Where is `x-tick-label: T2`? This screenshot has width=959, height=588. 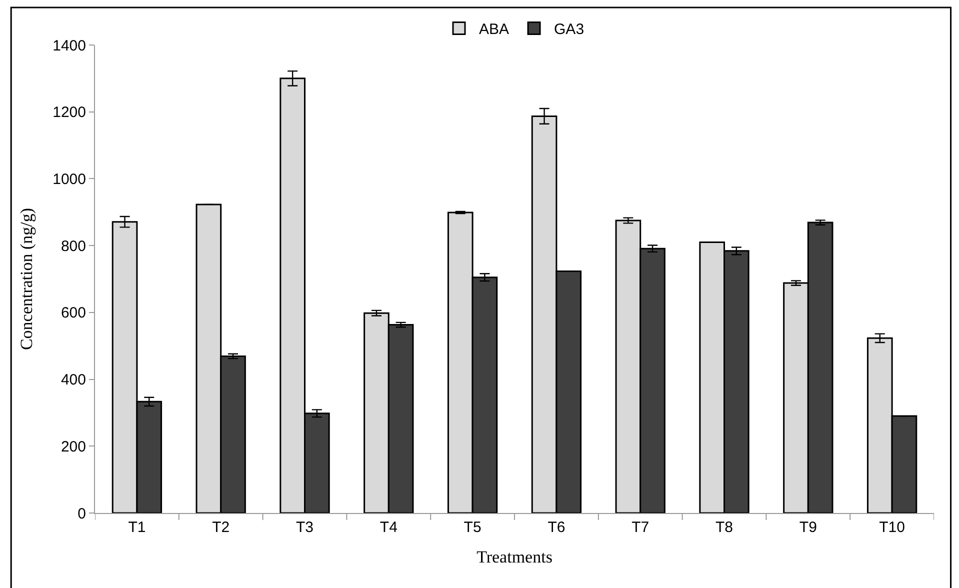 x-tick-label: T2 is located at coordinates (221, 527).